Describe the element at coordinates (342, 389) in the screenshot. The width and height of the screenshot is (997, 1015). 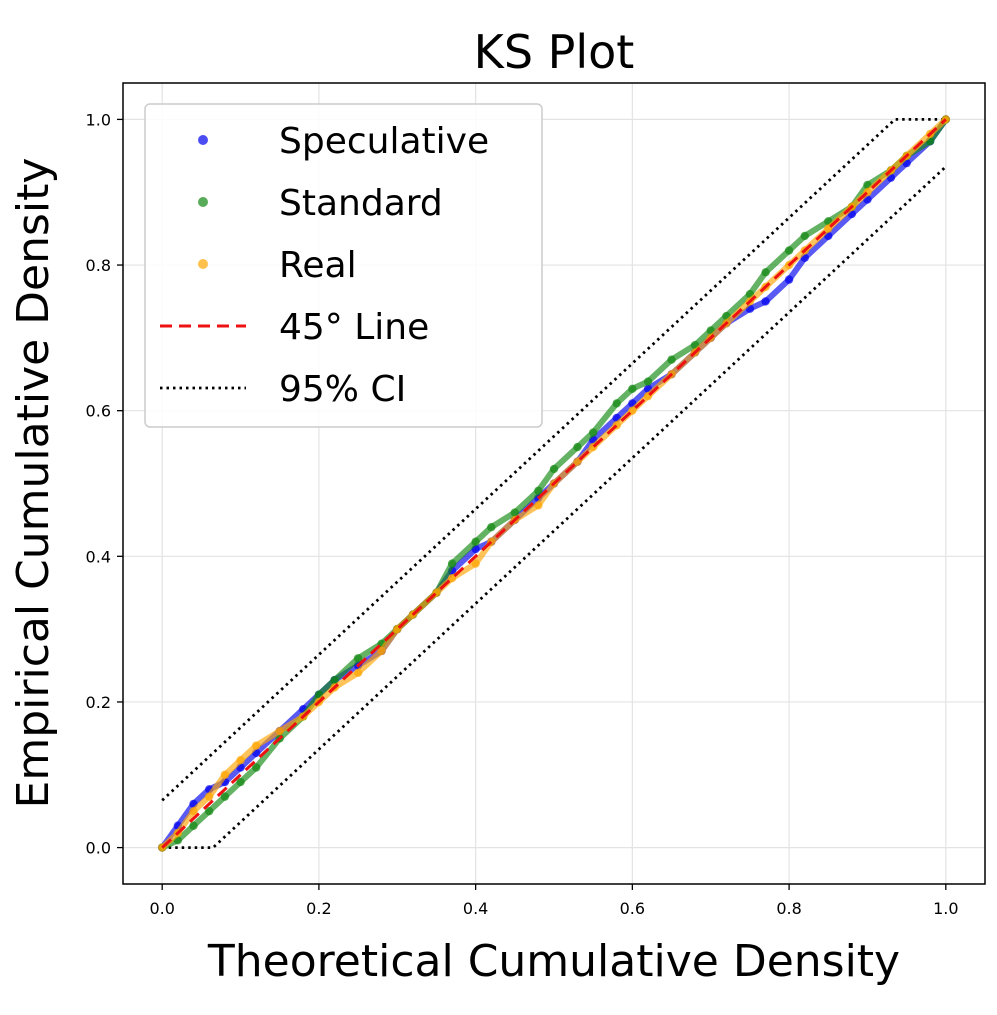
I see `legend-label-95-ci: 95% CI` at that location.